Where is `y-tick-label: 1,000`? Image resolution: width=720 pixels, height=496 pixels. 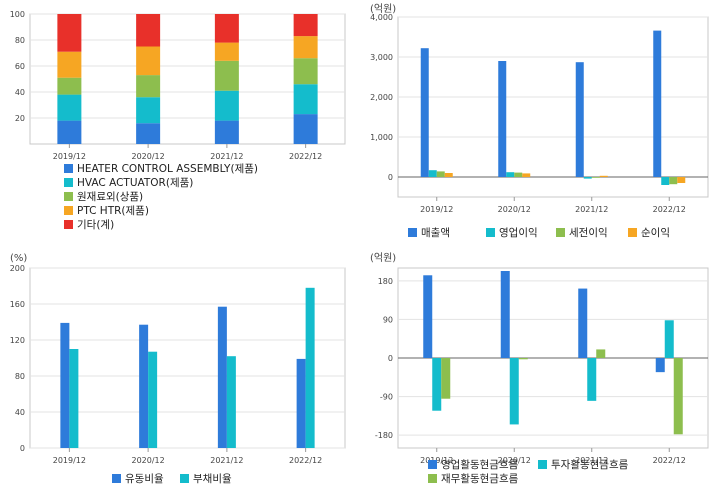
y-tick-label: 1,000 is located at coordinates (381, 137).